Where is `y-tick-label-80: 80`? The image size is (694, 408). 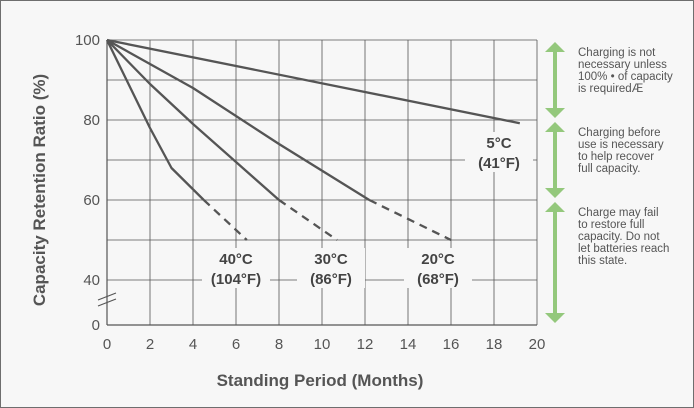 y-tick-label-80: 80 is located at coordinates (91, 120).